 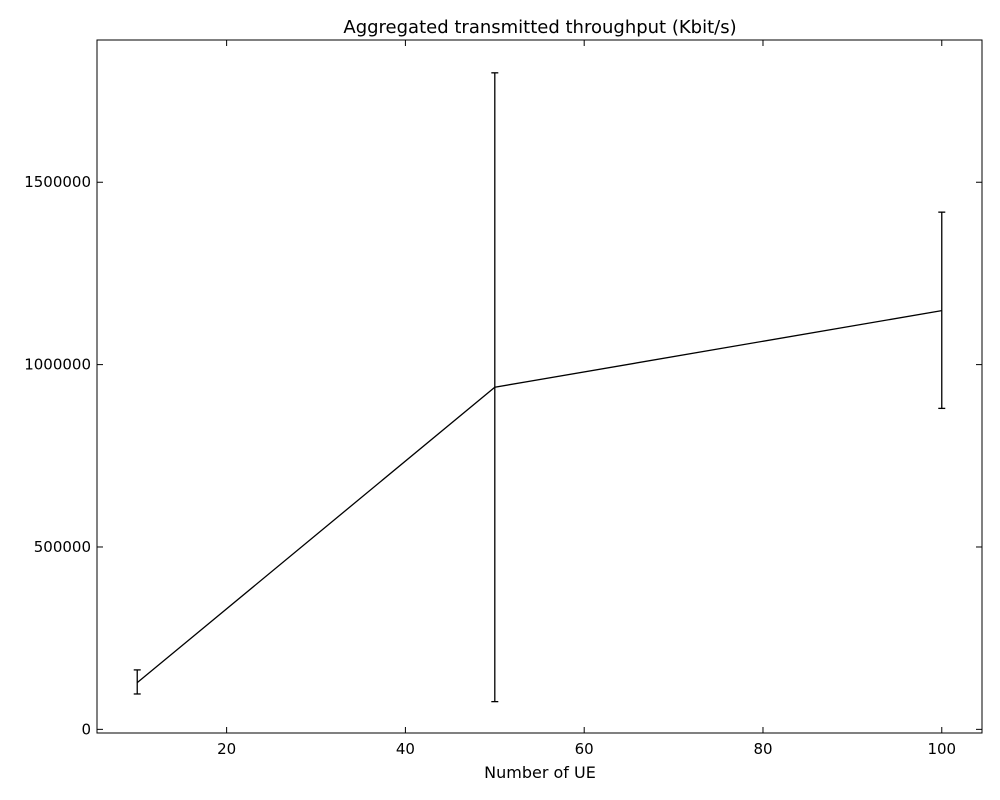 I want to click on x-tick-label-0: 20, so click(x=226, y=749).